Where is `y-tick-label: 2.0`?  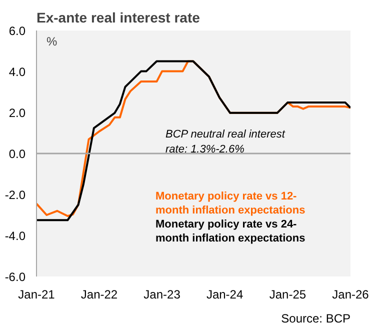 y-tick-label: 2.0 is located at coordinates (17, 113).